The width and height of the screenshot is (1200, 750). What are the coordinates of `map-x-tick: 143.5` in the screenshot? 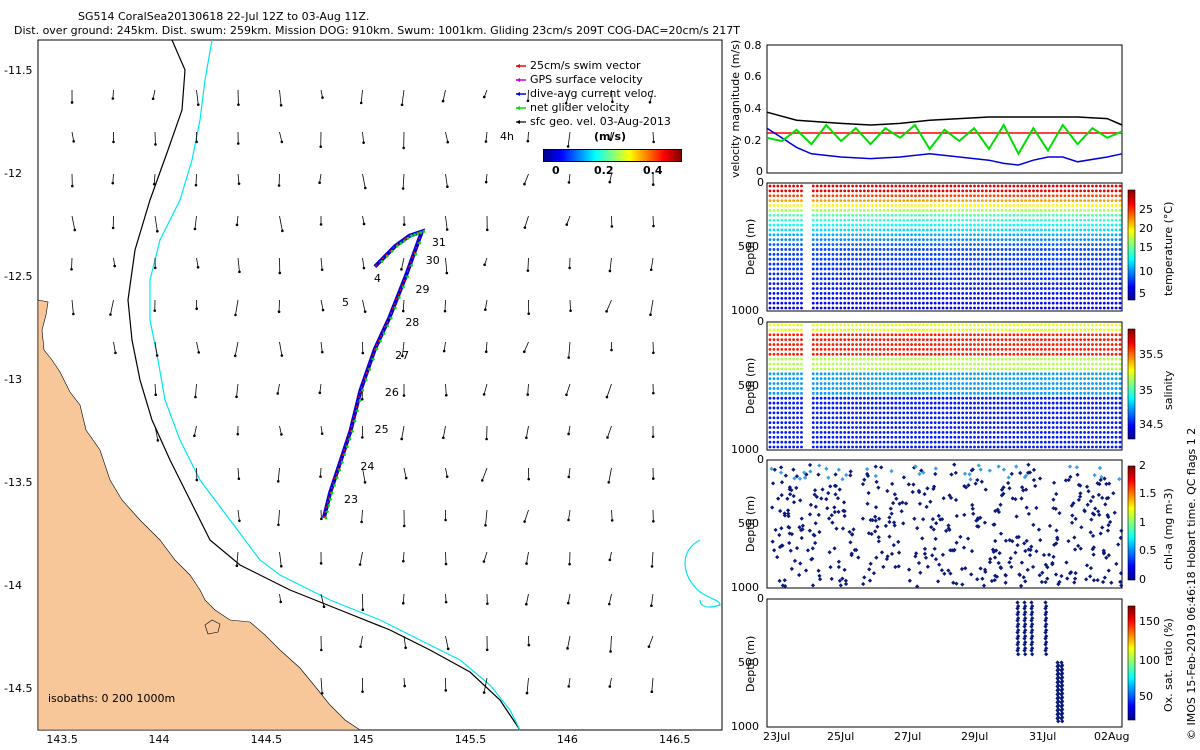 It's located at (62, 739).